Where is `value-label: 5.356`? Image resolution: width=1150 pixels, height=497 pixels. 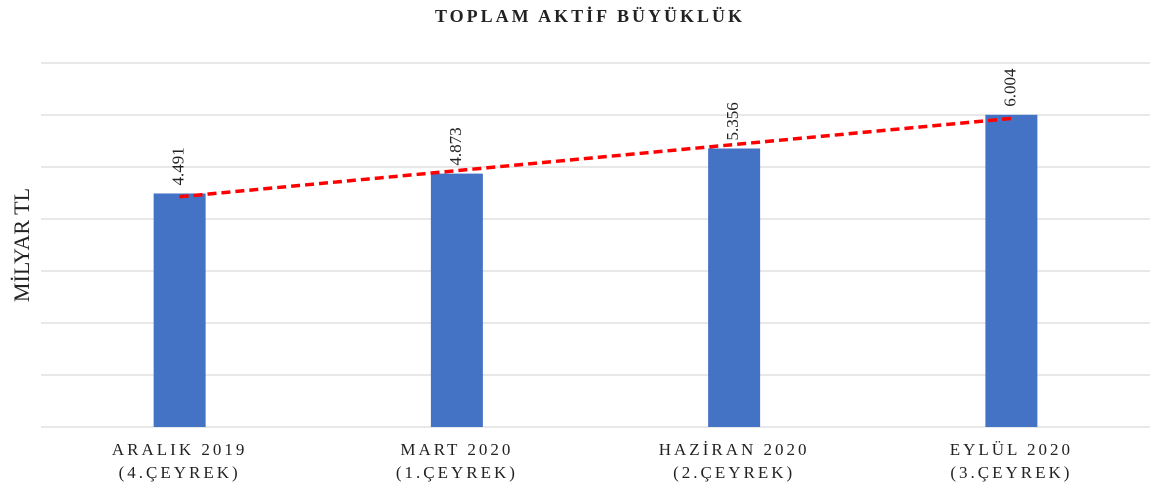
value-label: 5.356 is located at coordinates (732, 121).